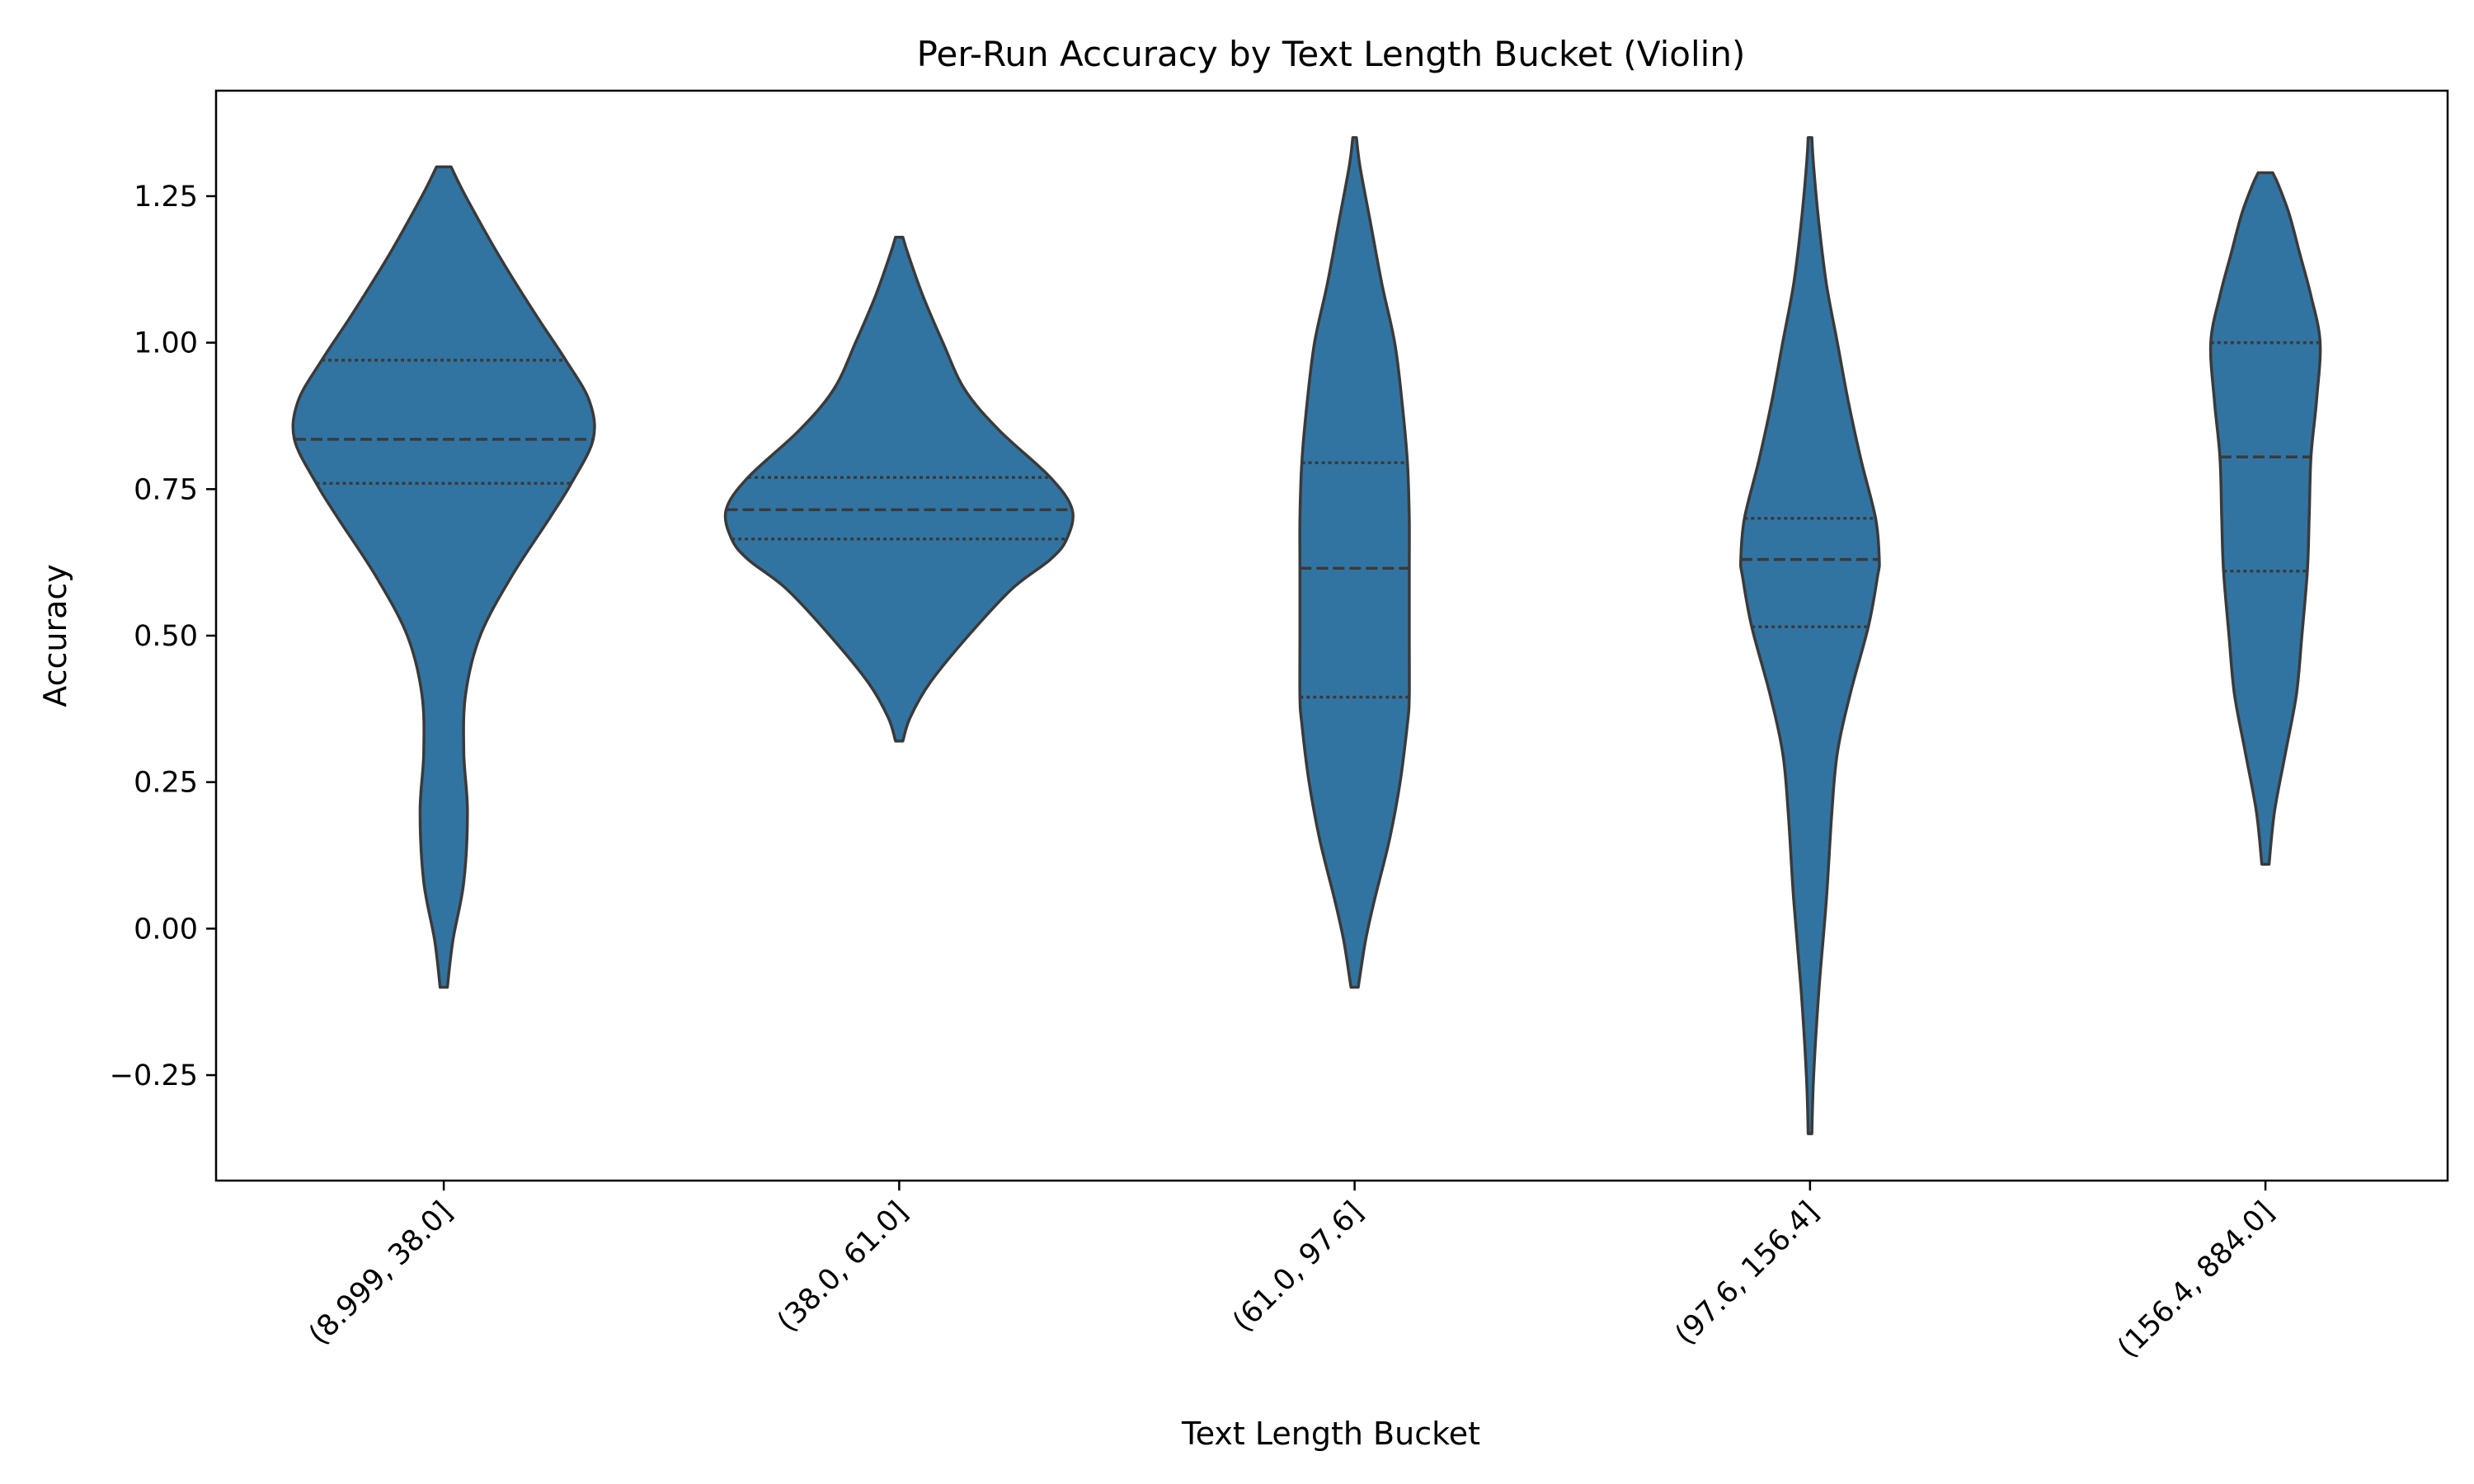 This screenshot has width=2474, height=1484. What do you see at coordinates (166, 783) in the screenshot?
I see `y-tick-label-2: 0.25` at bounding box center [166, 783].